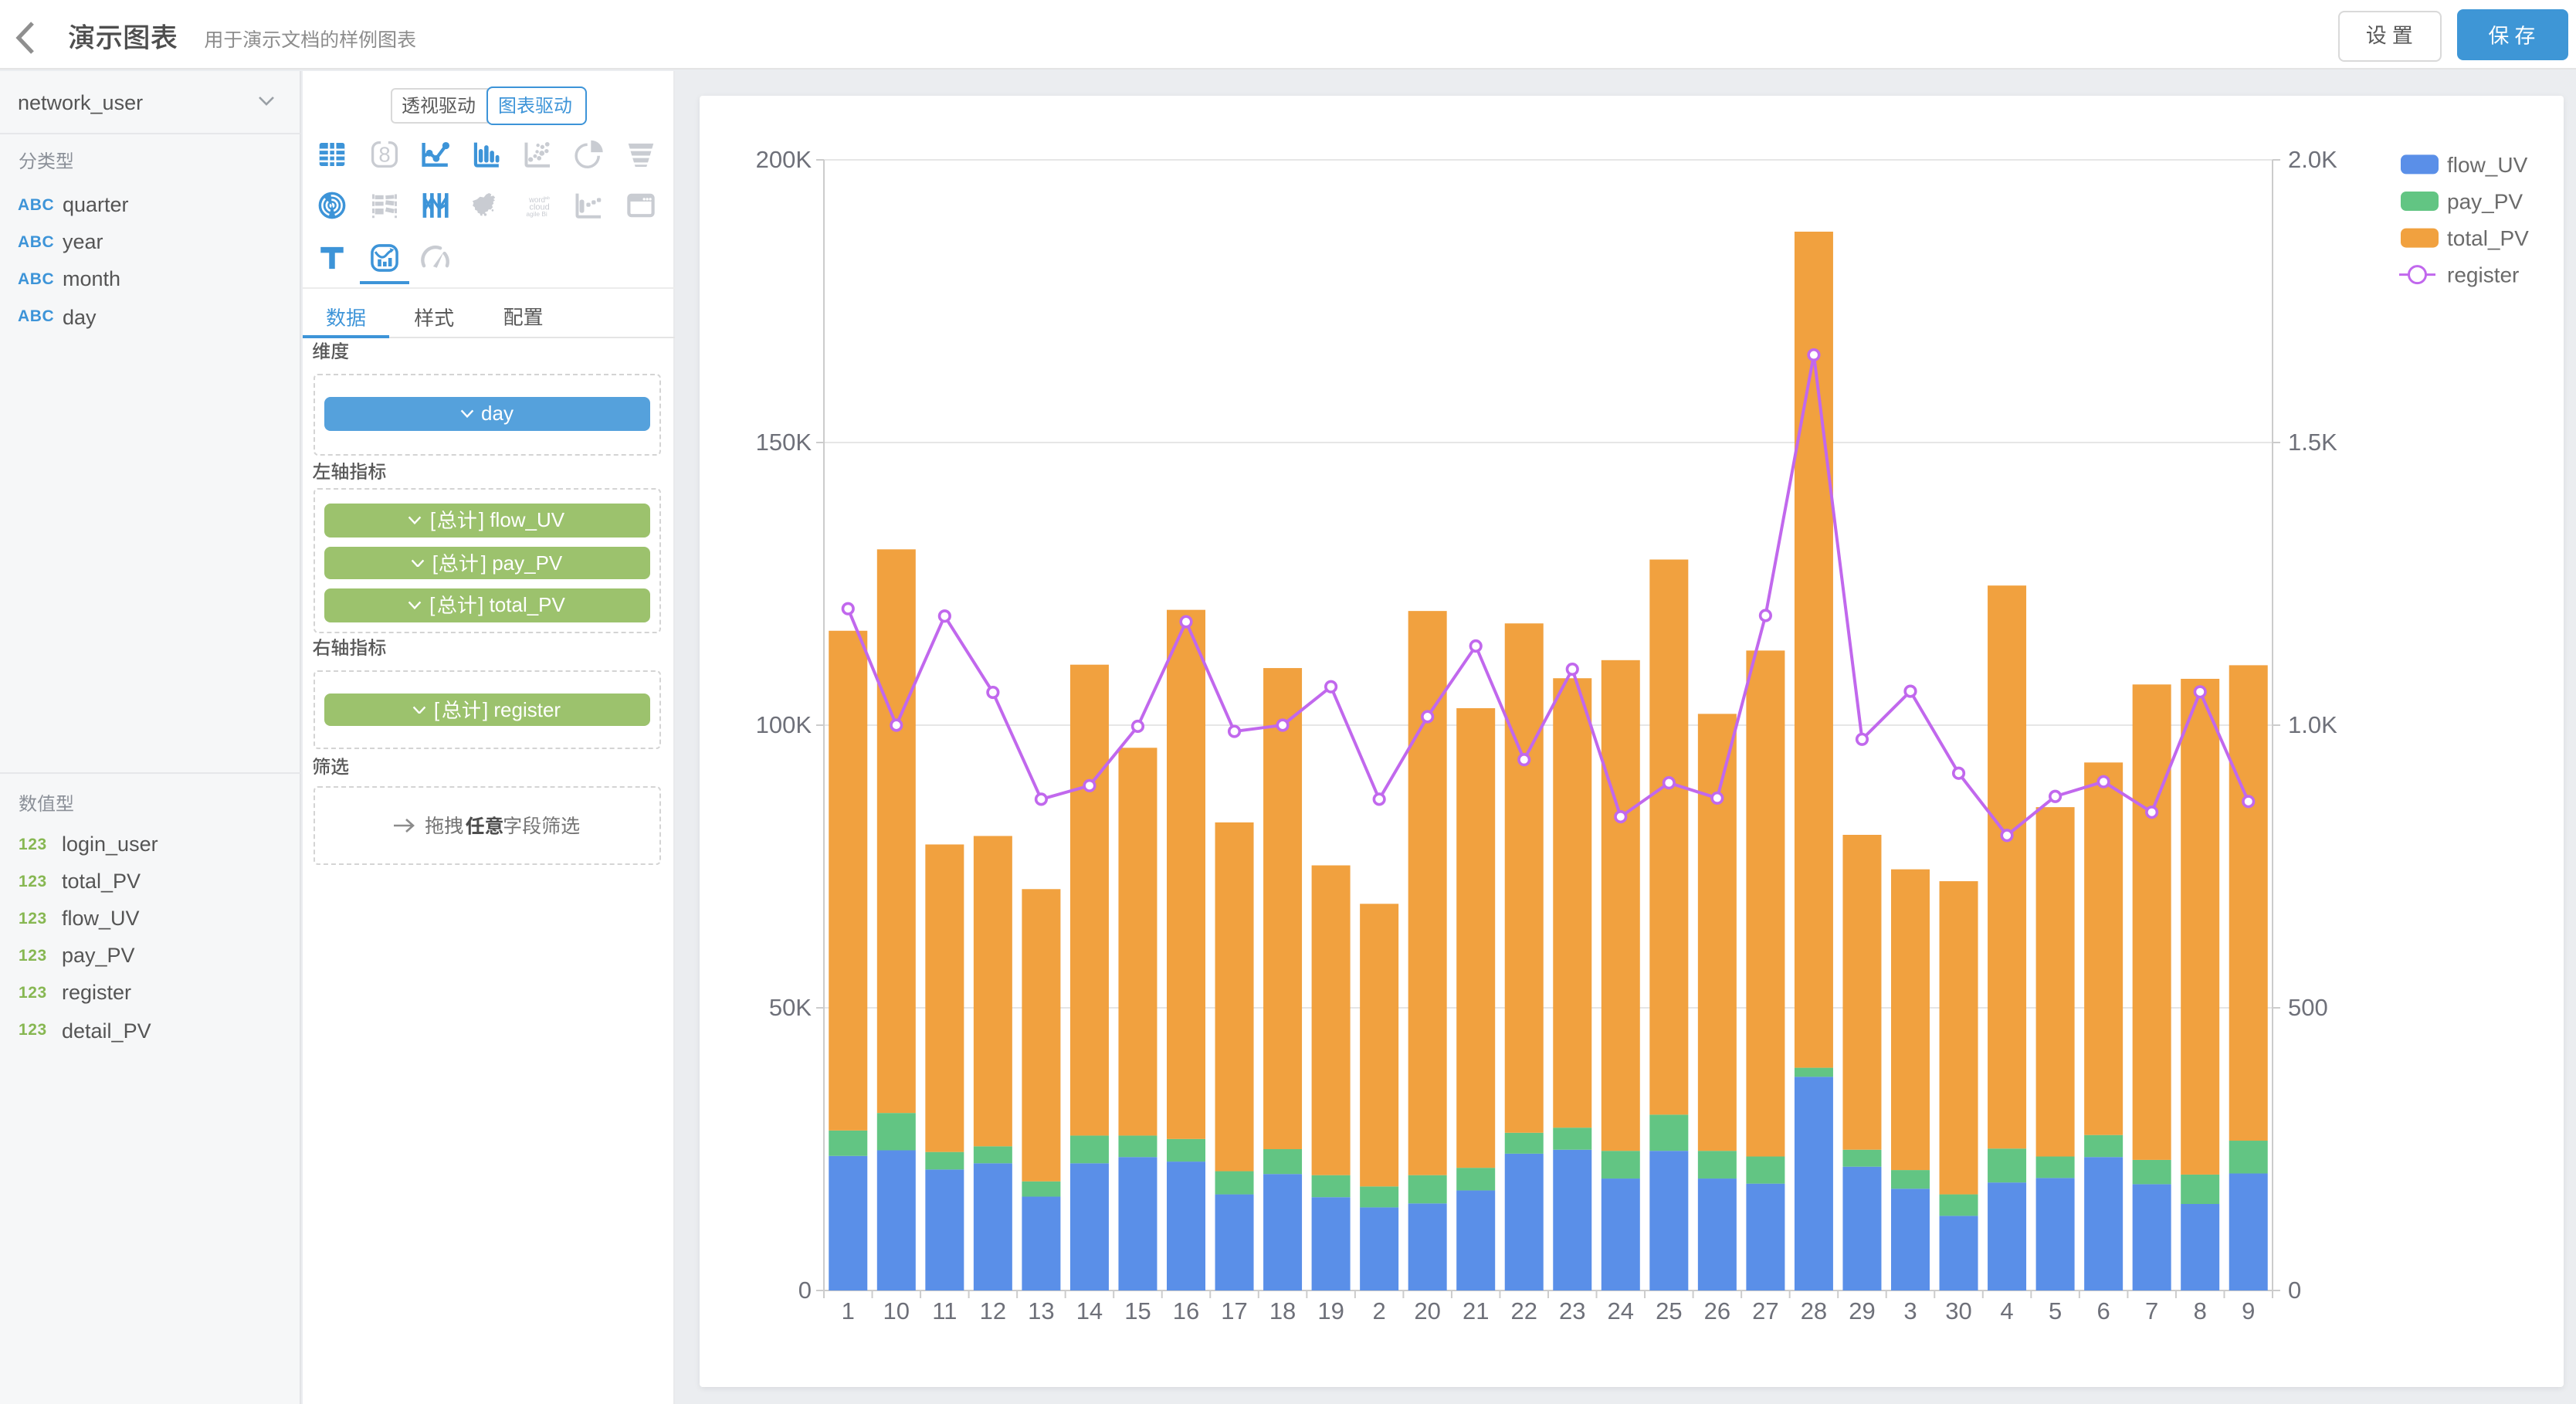 This screenshot has height=1404, width=2576. What do you see at coordinates (1620, 1311) in the screenshot?
I see `svg-text: 24` at bounding box center [1620, 1311].